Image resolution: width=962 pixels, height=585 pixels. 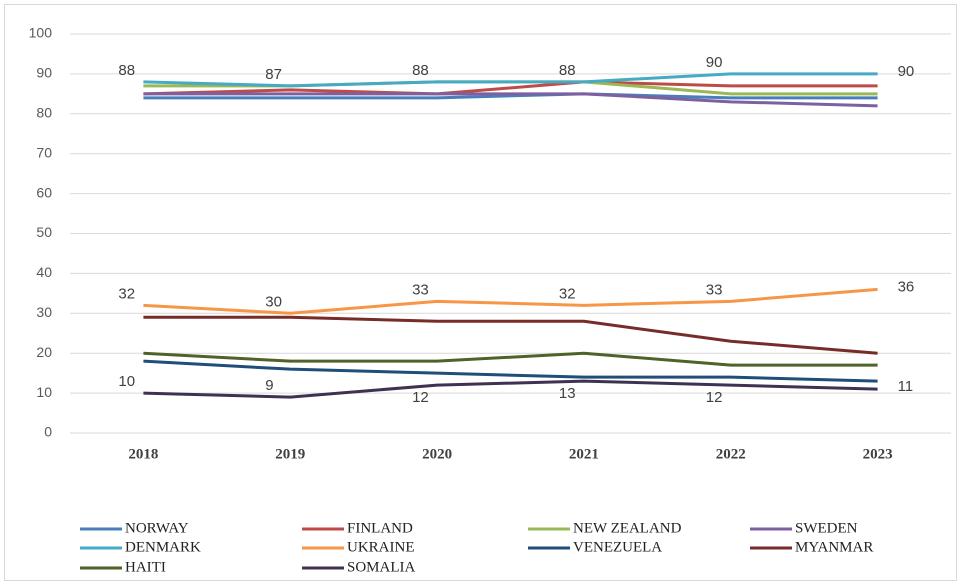 What do you see at coordinates (567, 393) in the screenshot?
I see `data-label: 13` at bounding box center [567, 393].